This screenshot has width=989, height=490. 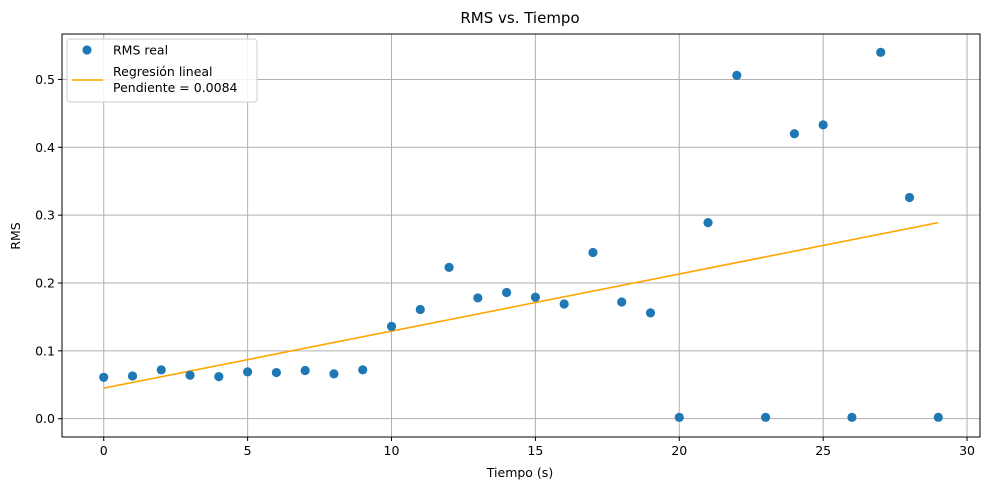 I want to click on x-tick-label: 25, so click(x=823, y=450).